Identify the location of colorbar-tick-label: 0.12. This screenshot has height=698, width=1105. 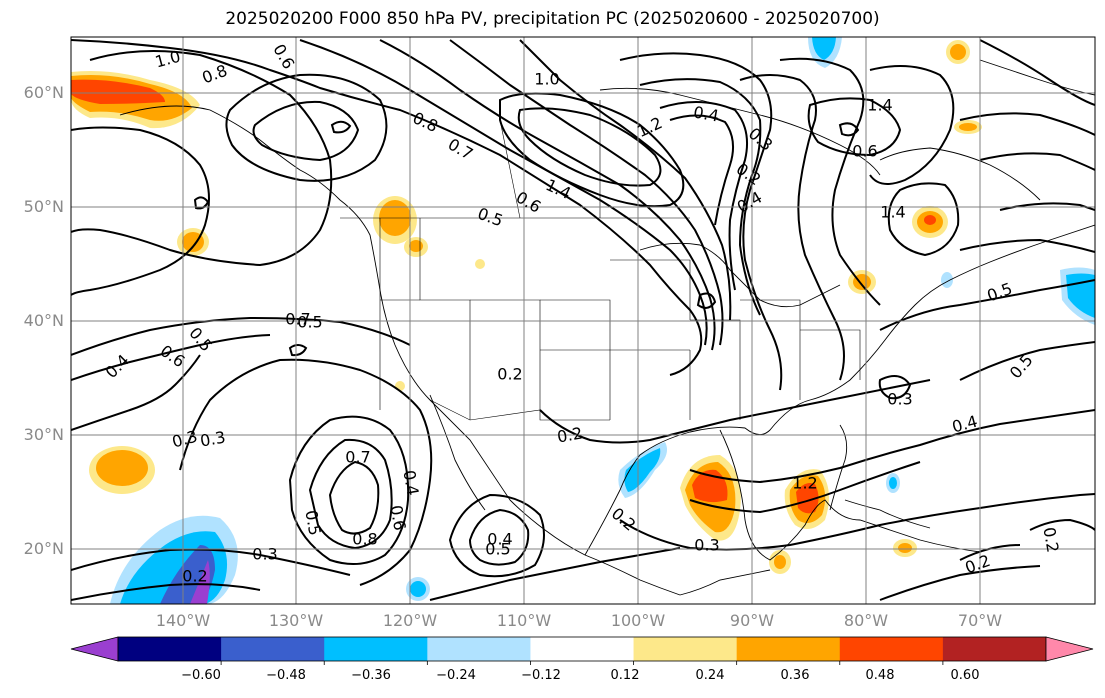
(625, 675).